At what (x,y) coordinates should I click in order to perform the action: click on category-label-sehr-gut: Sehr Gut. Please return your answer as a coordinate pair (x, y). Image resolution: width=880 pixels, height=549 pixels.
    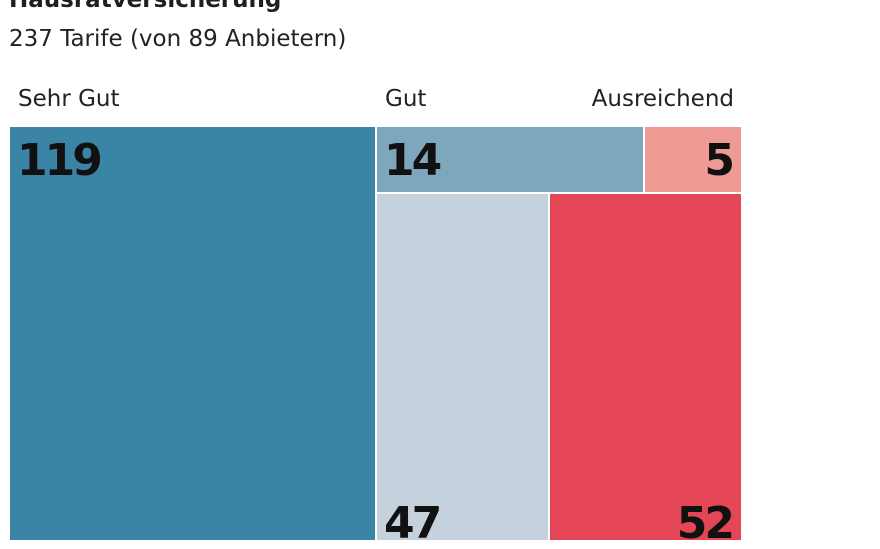
    Looking at the image, I should click on (69, 99).